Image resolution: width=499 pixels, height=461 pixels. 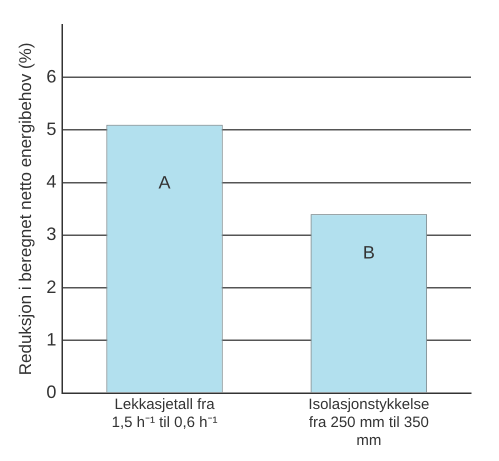 I want to click on y-tick-label: 3, so click(x=51, y=234).